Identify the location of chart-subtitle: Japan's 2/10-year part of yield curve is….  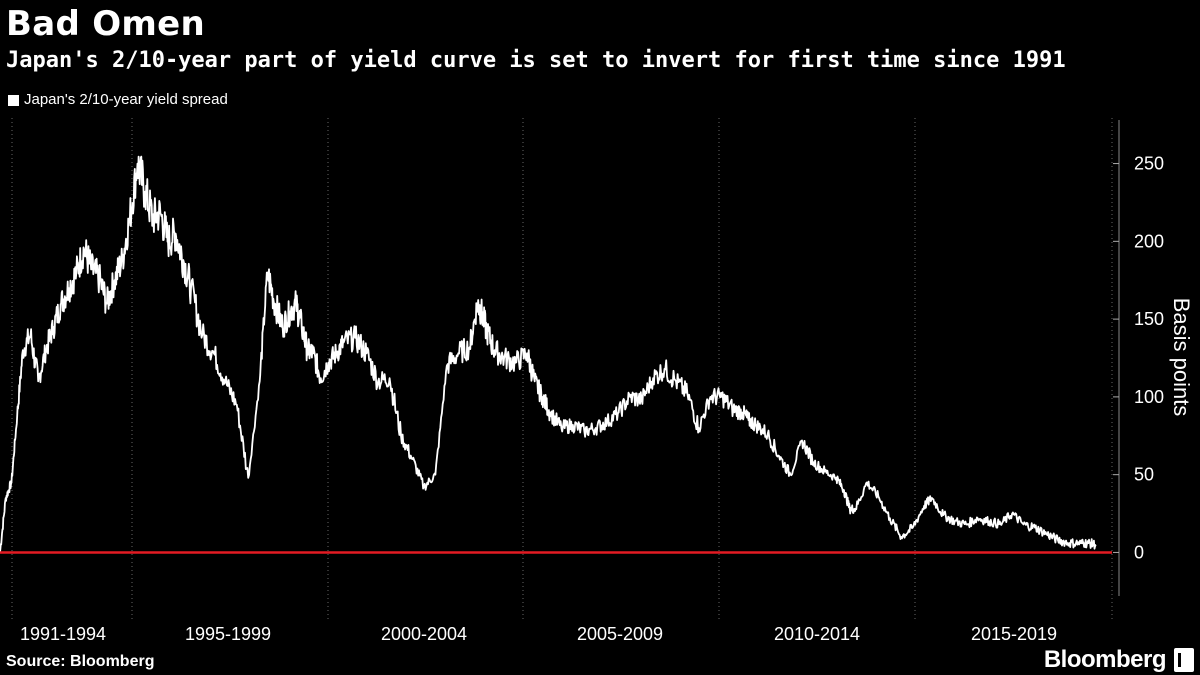
(536, 60).